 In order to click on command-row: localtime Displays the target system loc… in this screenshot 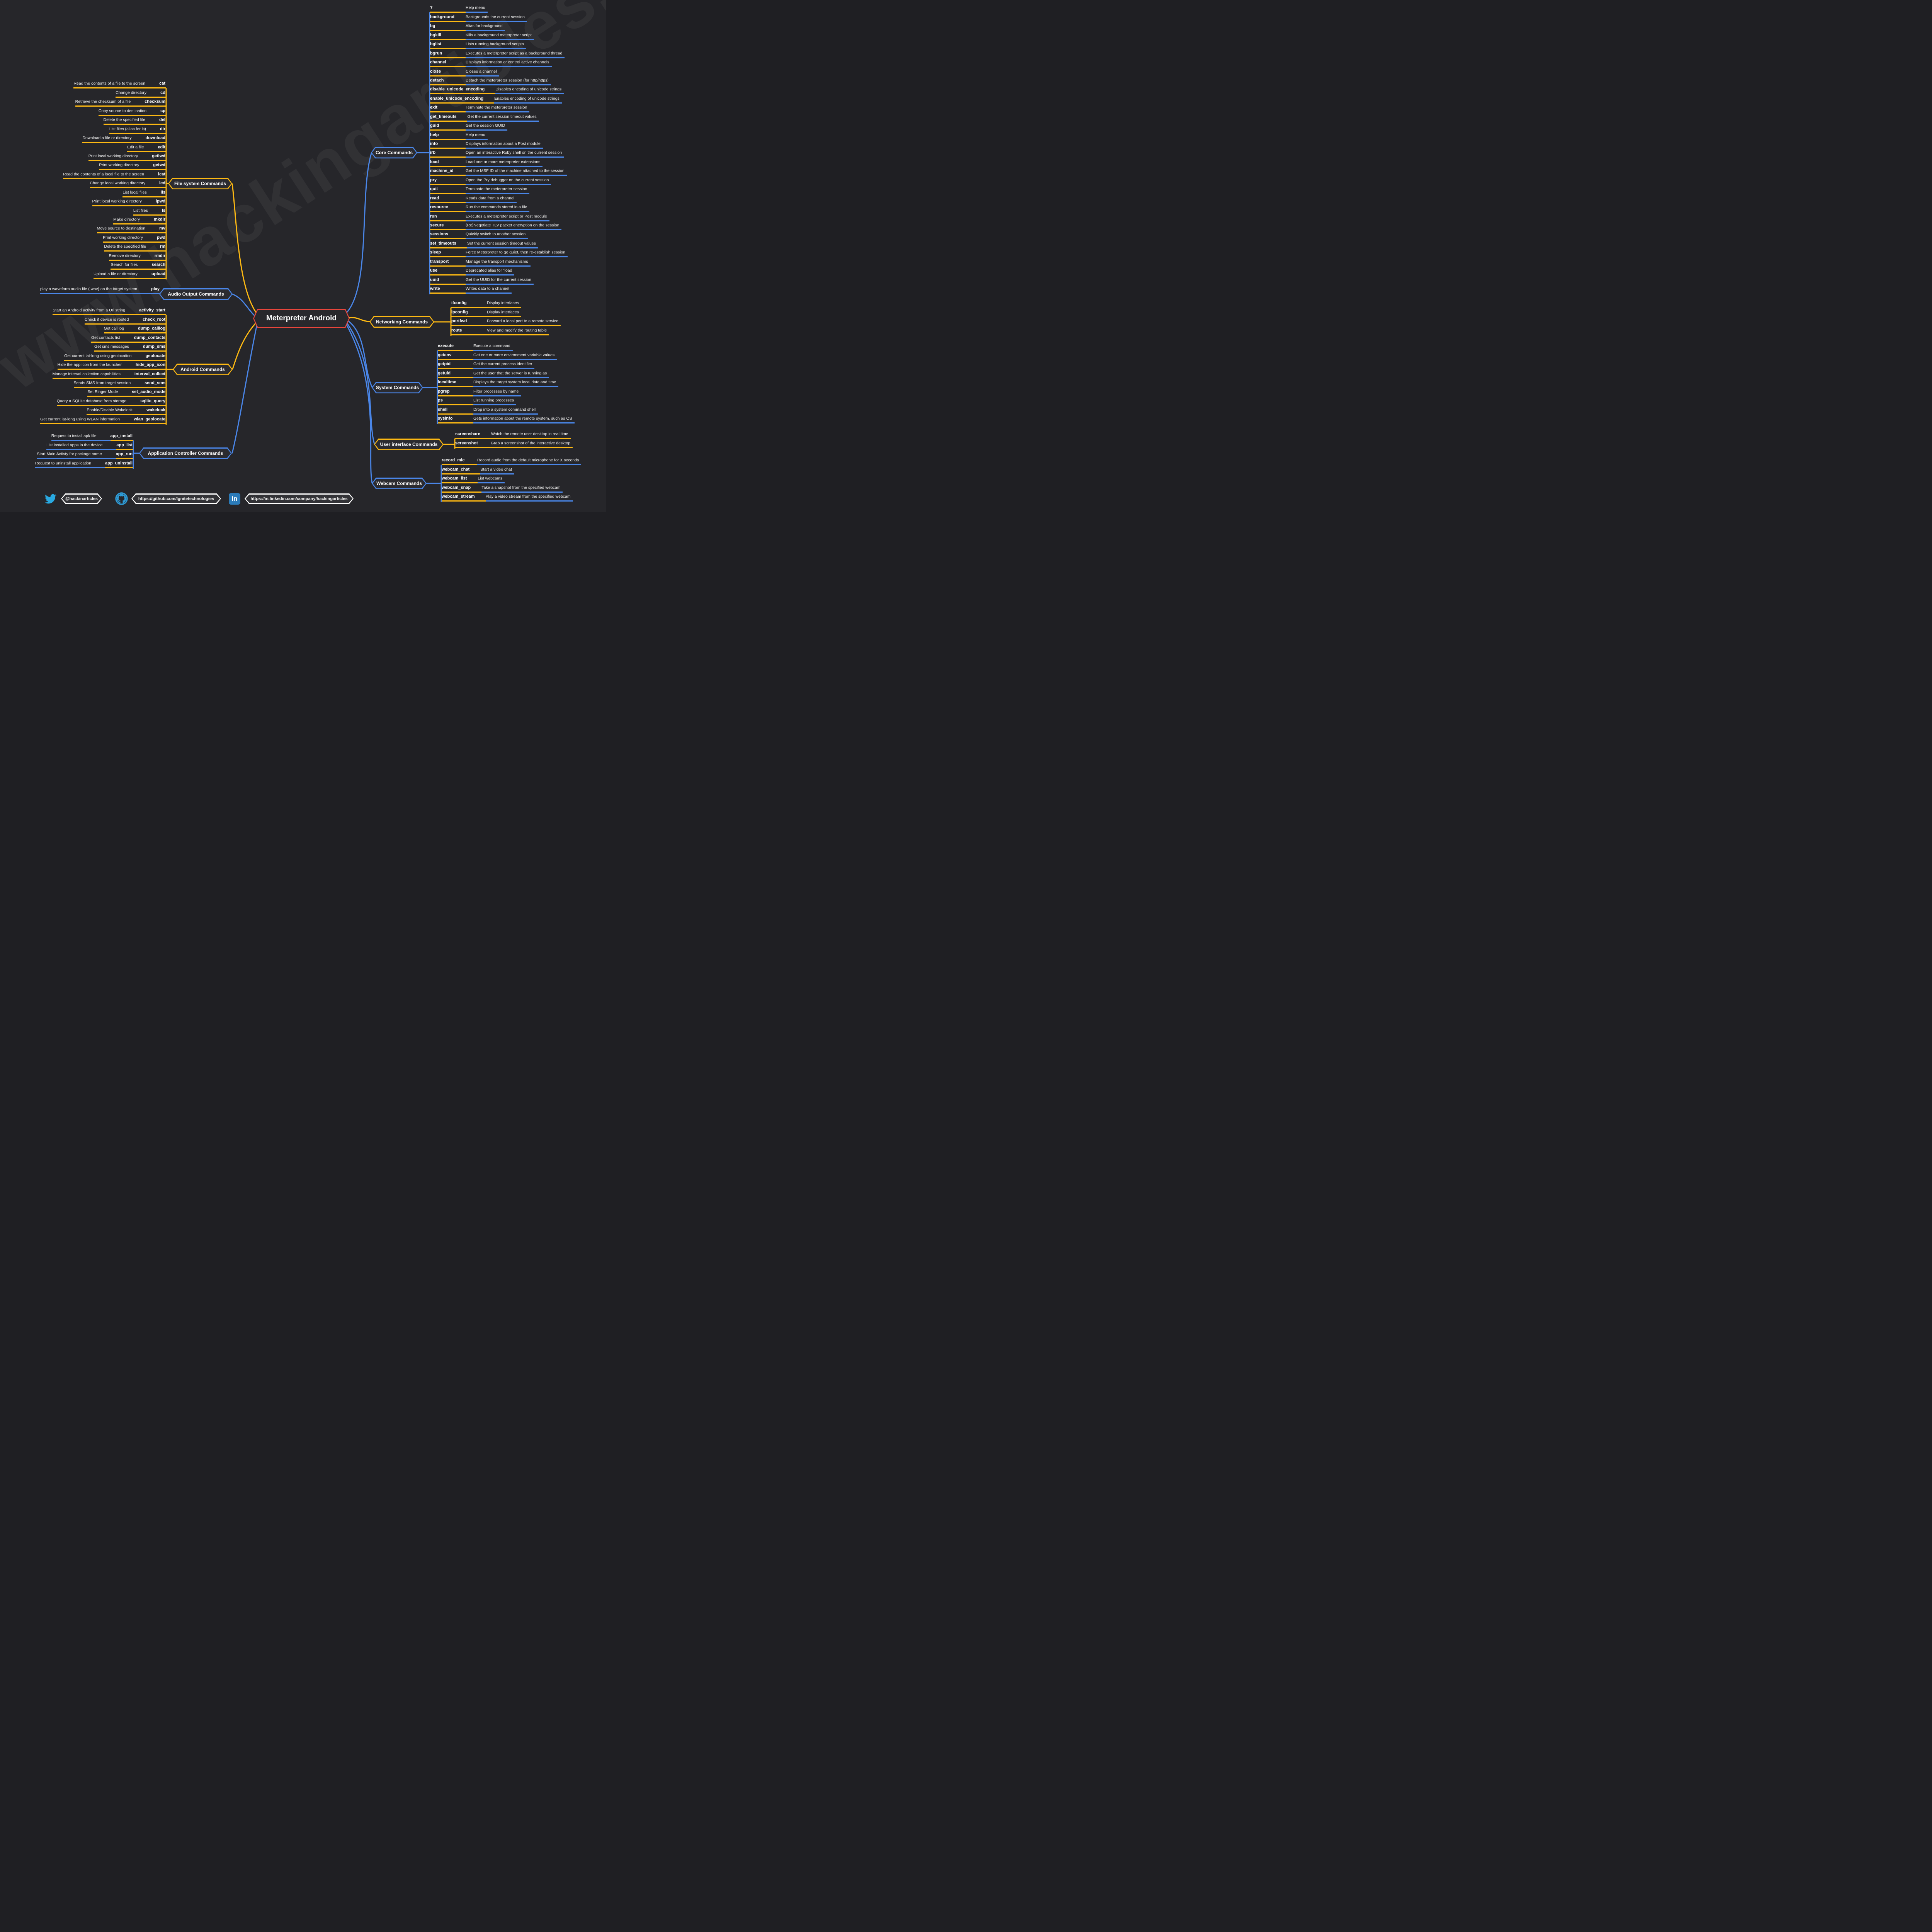, I will do `click(499, 383)`.